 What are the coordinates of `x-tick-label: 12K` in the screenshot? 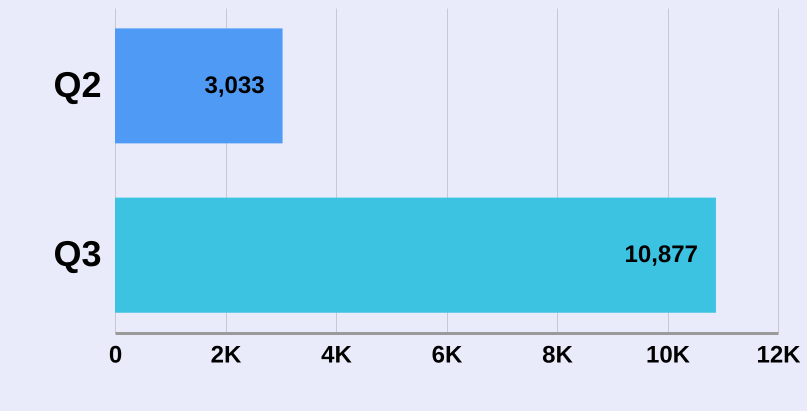 It's located at (779, 355).